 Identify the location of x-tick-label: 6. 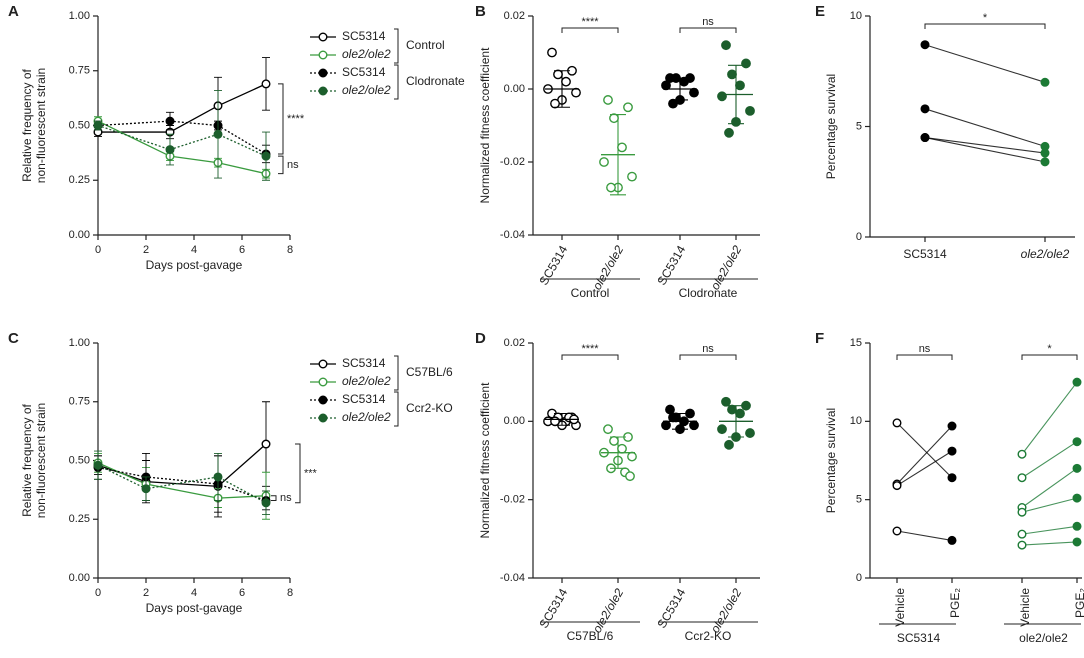
(242, 250).